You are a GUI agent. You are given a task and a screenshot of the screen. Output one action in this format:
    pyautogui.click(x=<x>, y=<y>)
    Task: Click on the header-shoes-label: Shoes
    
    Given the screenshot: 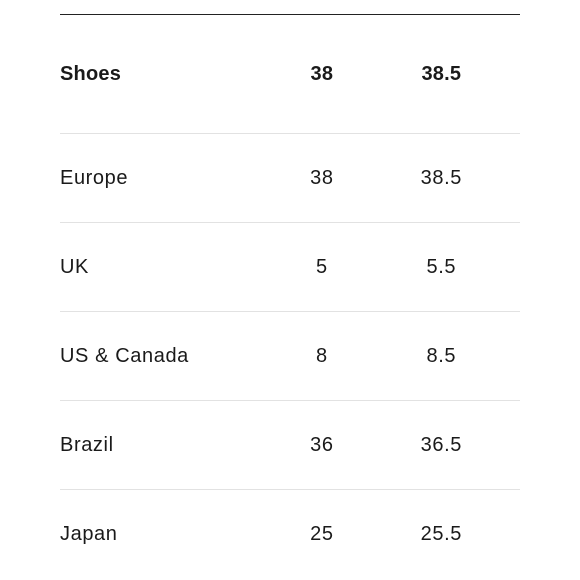 What is the action you would take?
    pyautogui.click(x=91, y=73)
    